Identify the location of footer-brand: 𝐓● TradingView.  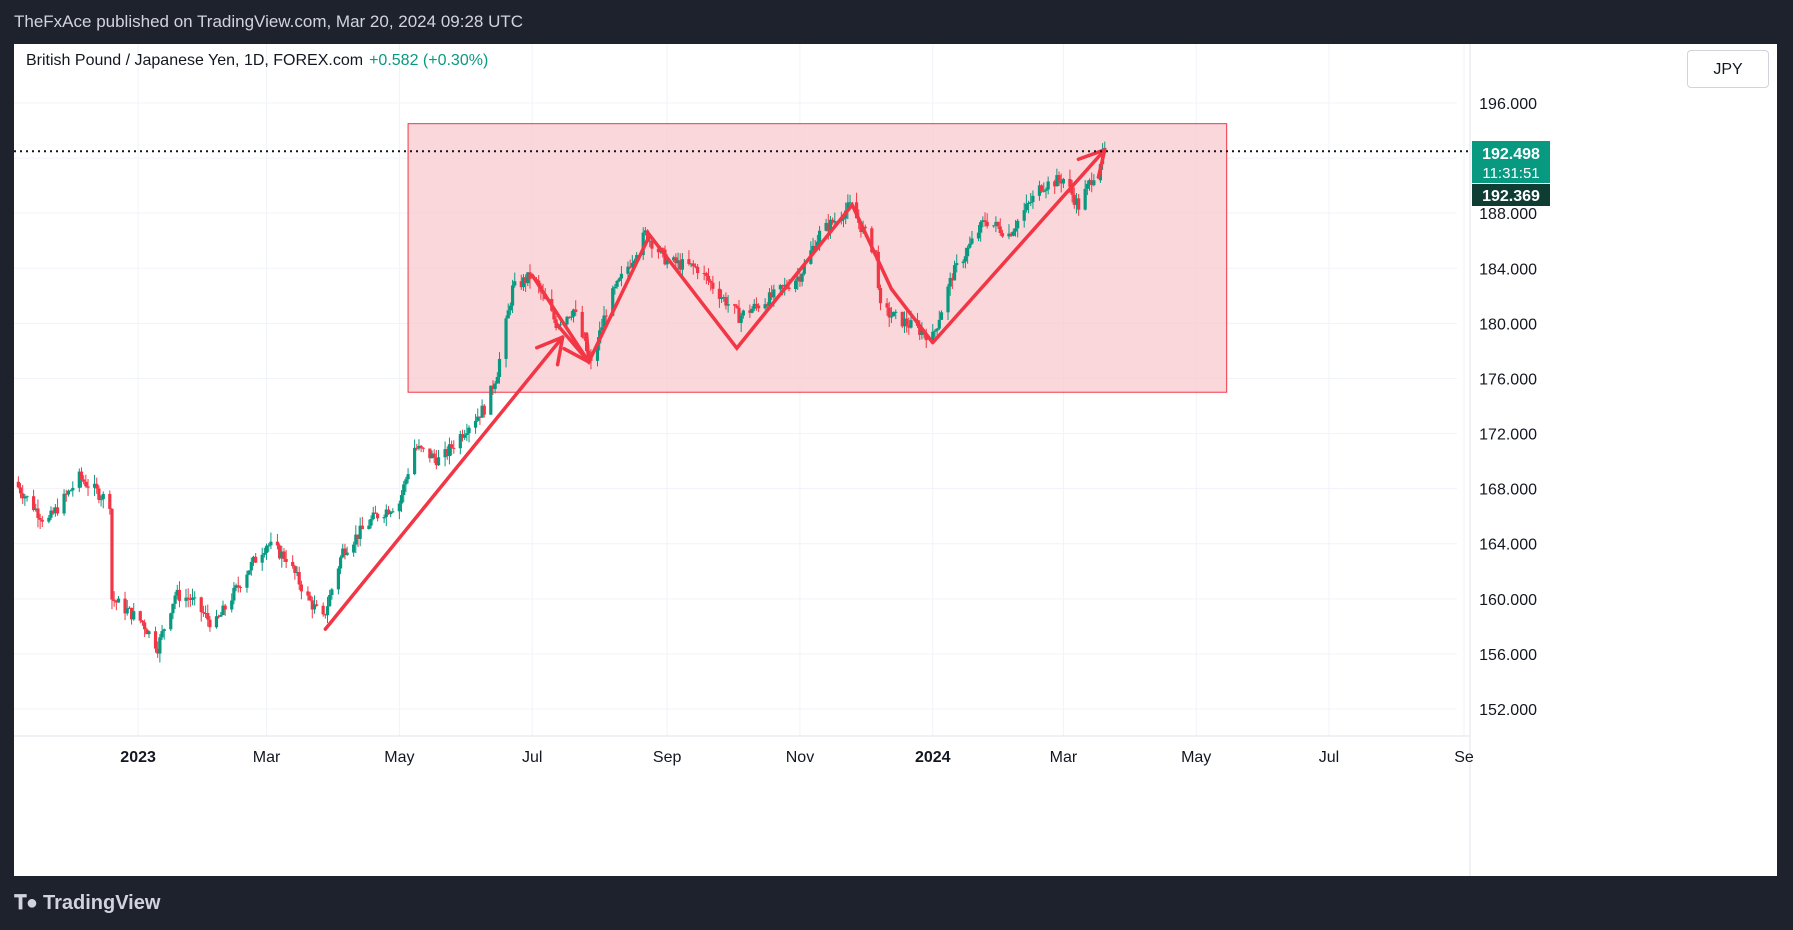
(87, 903).